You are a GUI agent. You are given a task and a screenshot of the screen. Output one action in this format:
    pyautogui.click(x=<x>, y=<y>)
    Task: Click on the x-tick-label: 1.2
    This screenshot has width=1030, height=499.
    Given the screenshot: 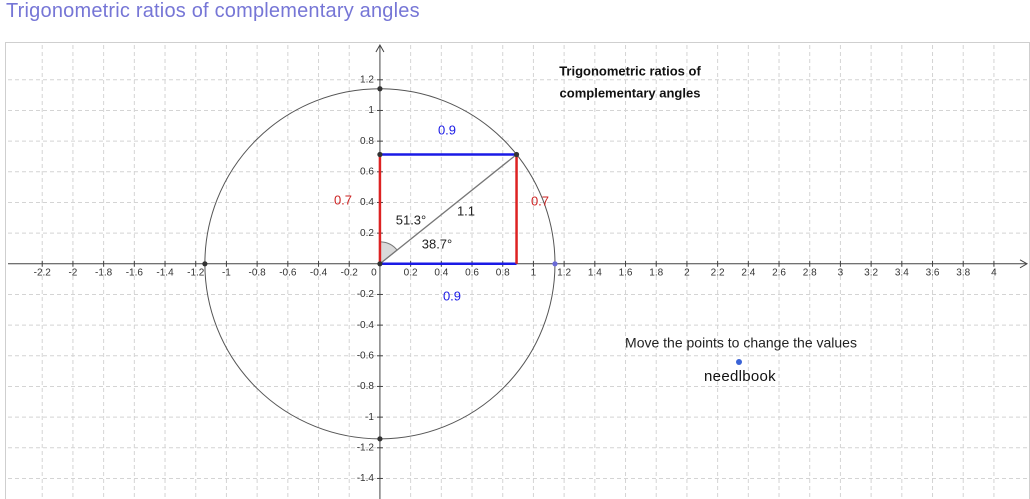 What is the action you would take?
    pyautogui.click(x=564, y=272)
    